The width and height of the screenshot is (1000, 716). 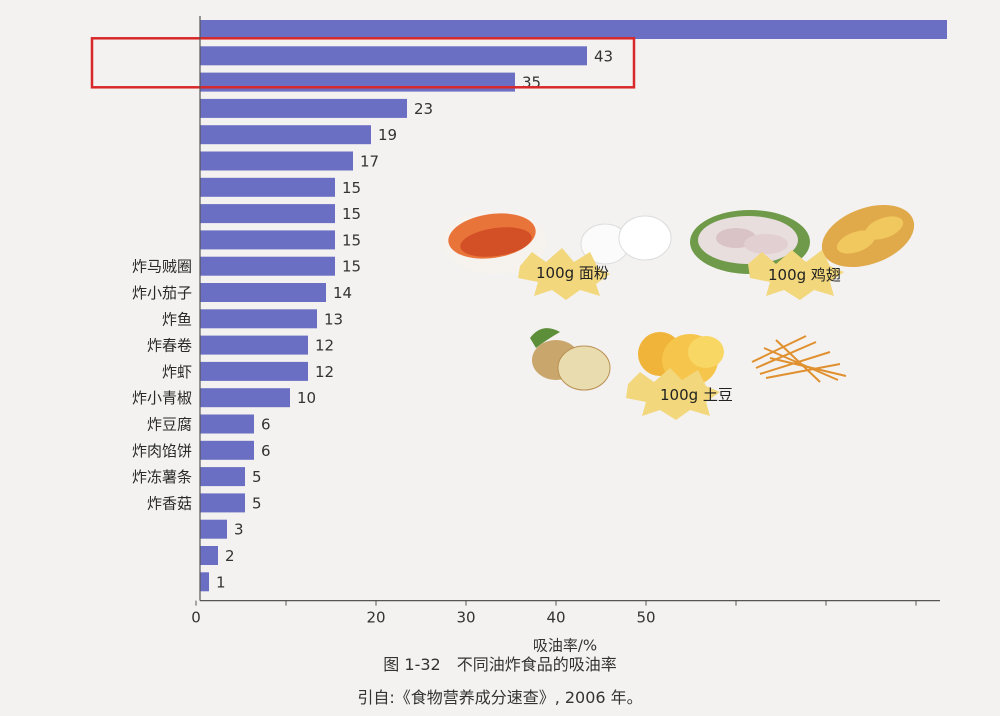 I want to click on value-label-4: 19, so click(x=387, y=135).